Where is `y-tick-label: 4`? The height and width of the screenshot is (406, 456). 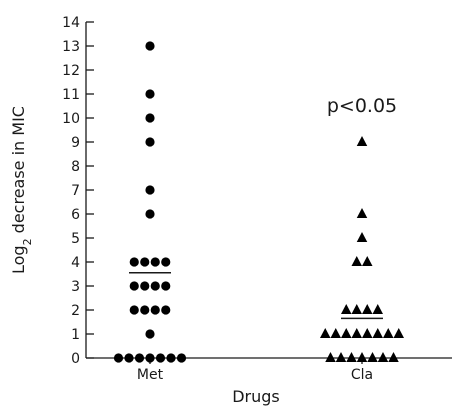
y-tick-label: 4 is located at coordinates (75, 263).